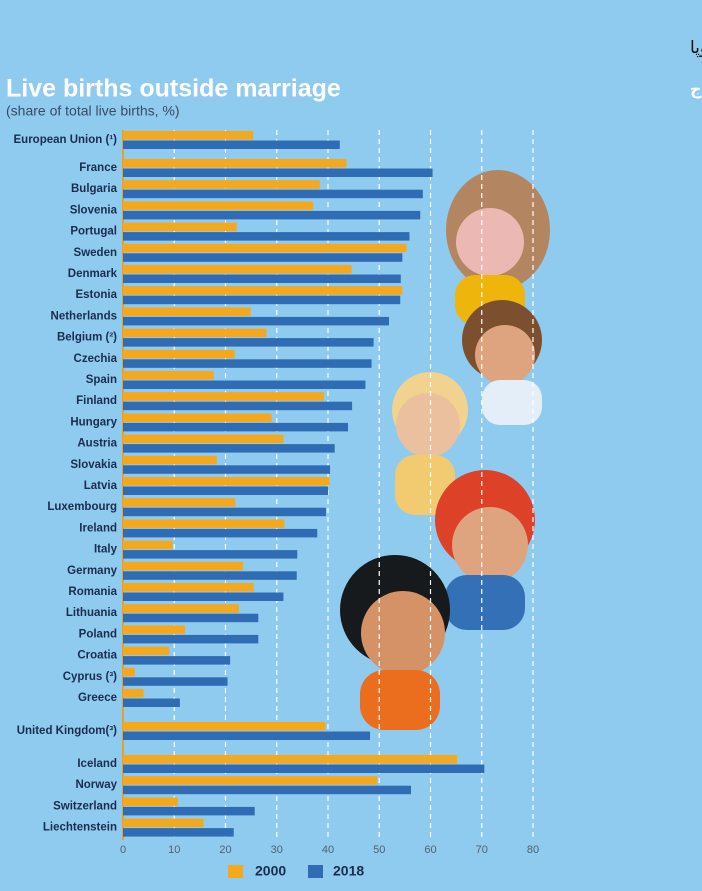 The height and width of the screenshot is (891, 702). What do you see at coordinates (173, 89) in the screenshot?
I see `chart-title: Live births outside marriage` at bounding box center [173, 89].